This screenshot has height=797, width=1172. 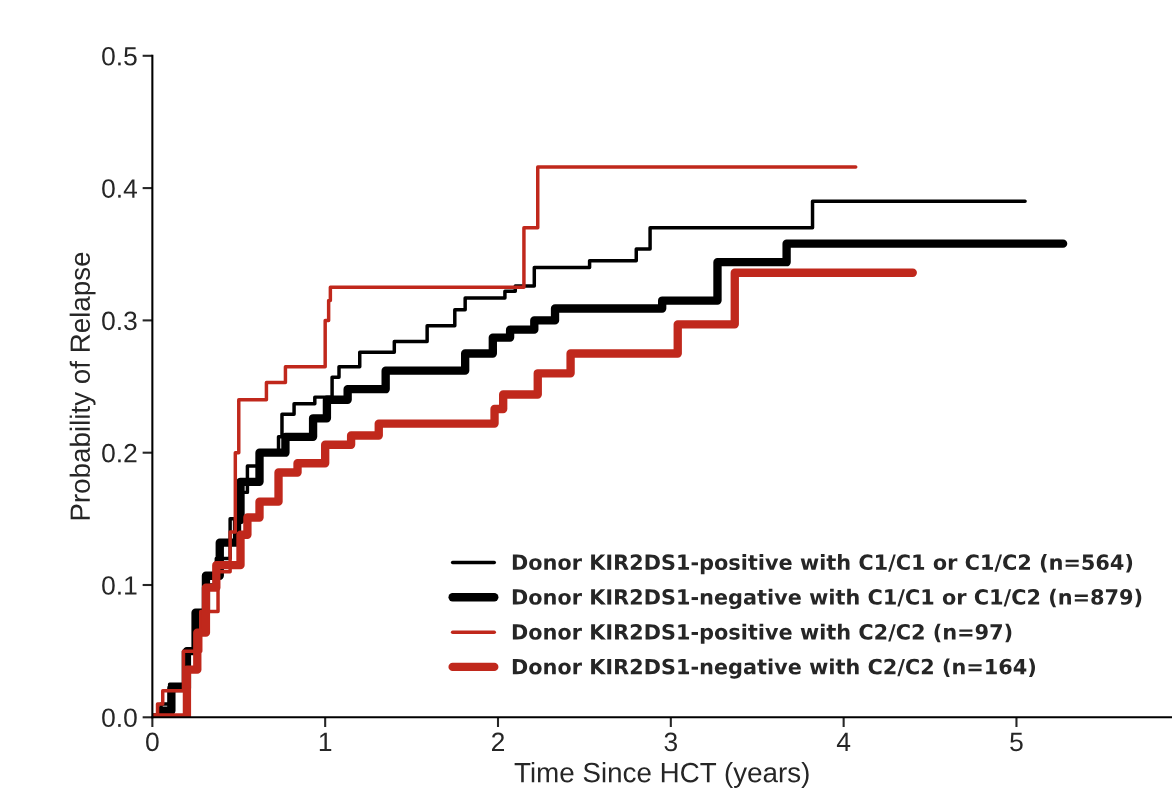 What do you see at coordinates (1016, 742) in the screenshot?
I see `x-tick-label: 5` at bounding box center [1016, 742].